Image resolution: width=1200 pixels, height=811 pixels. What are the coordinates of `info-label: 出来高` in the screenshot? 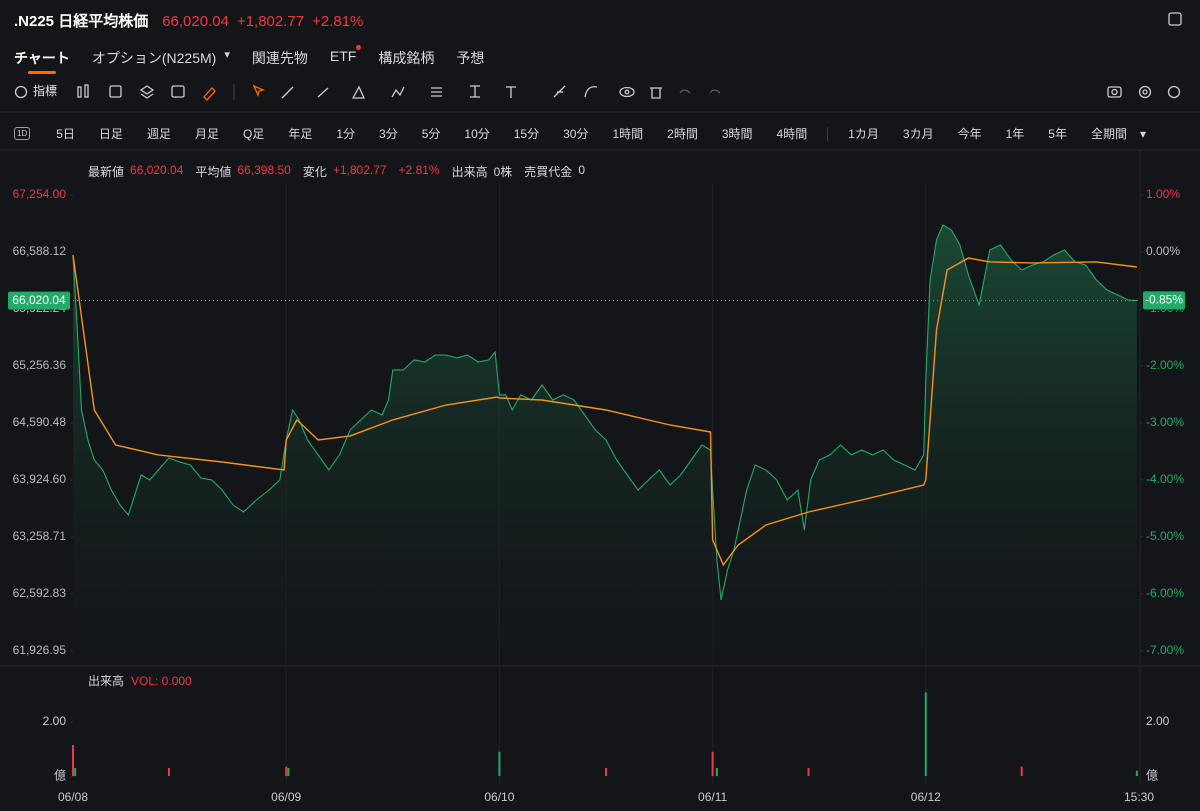 It's located at (469, 172).